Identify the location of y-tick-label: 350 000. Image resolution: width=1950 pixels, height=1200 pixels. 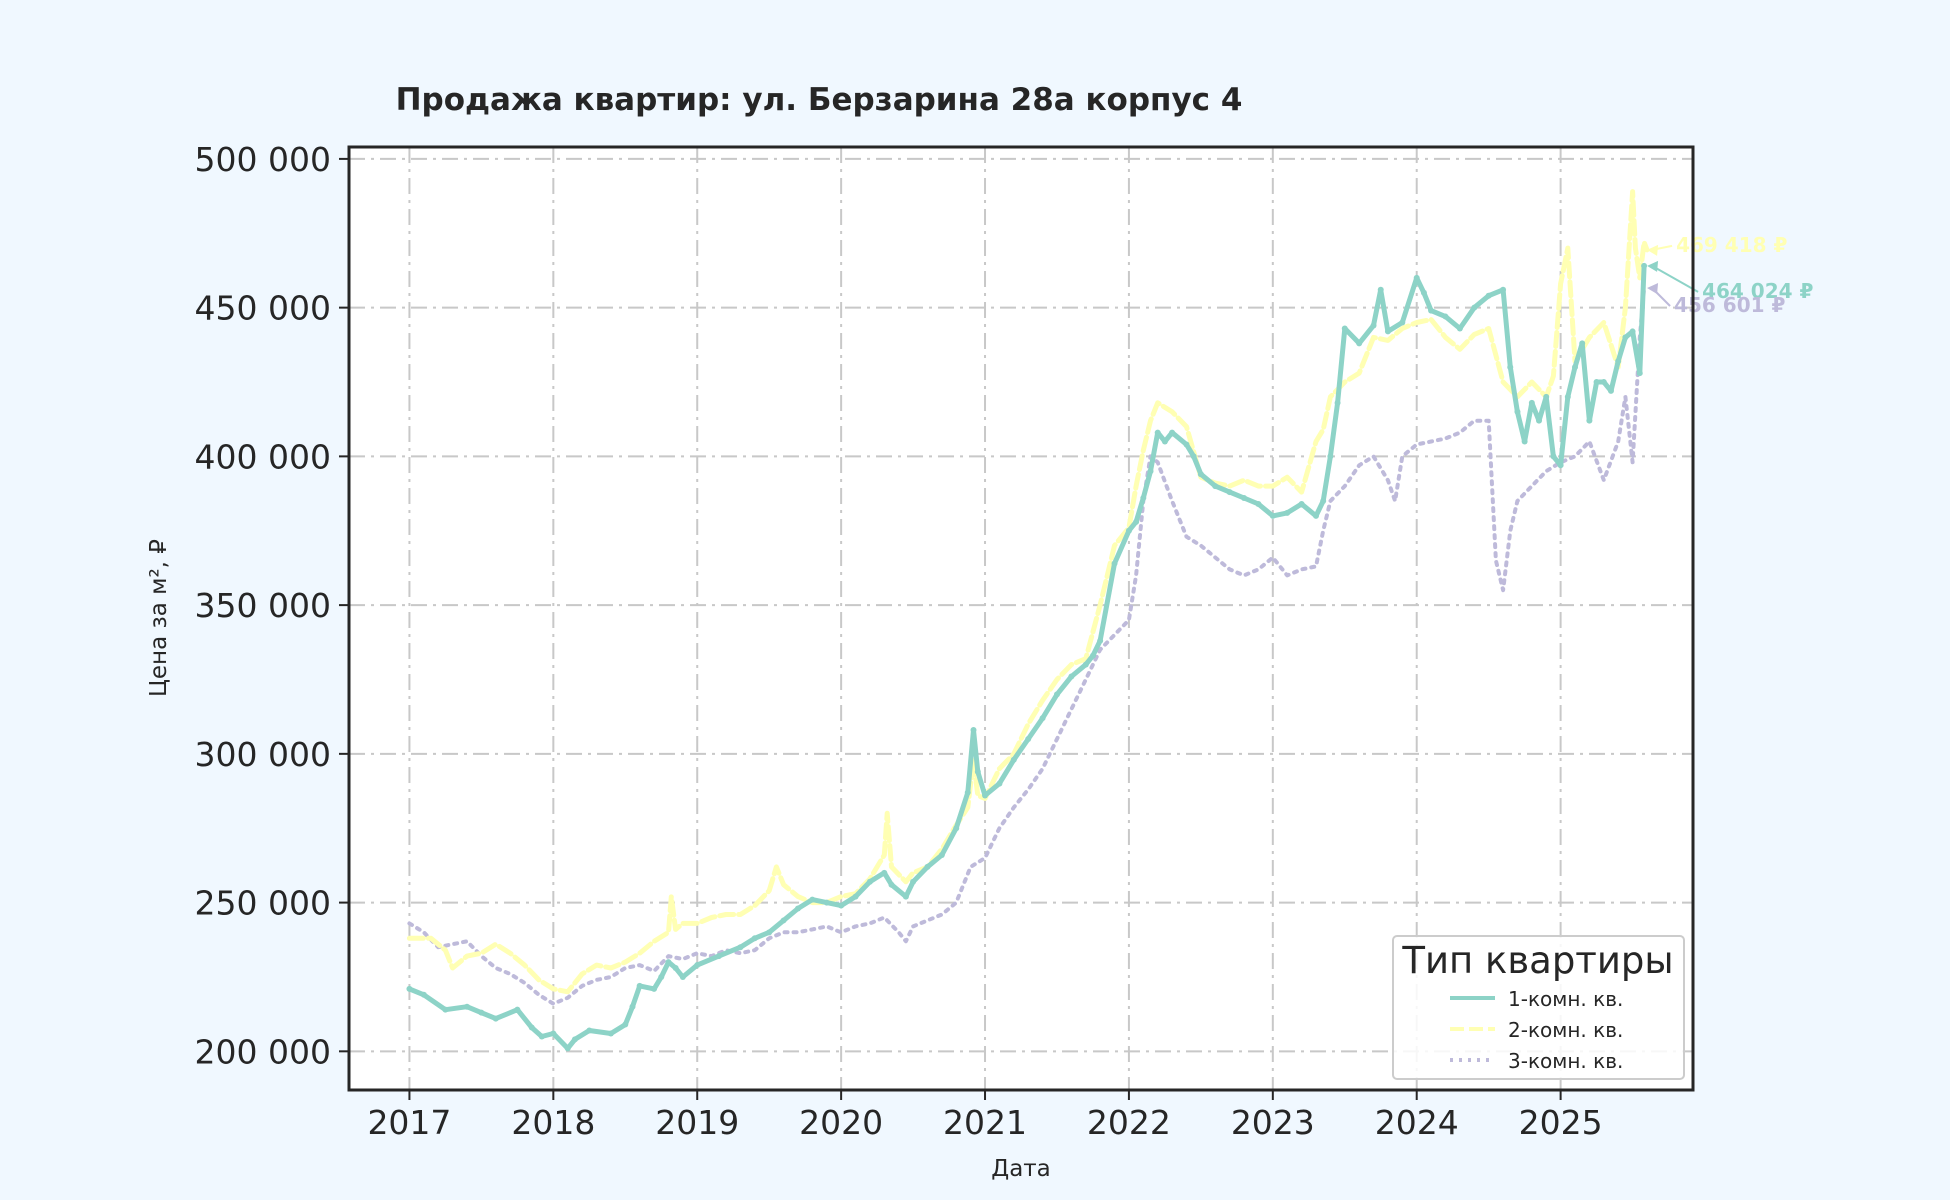
(263, 605).